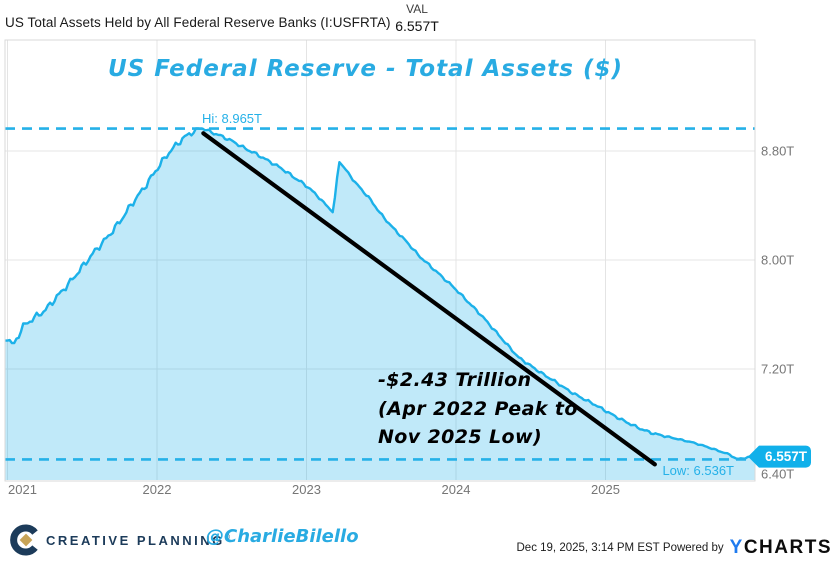 This screenshot has height=563, width=838. I want to click on val-current-value: 6.557T, so click(417, 26).